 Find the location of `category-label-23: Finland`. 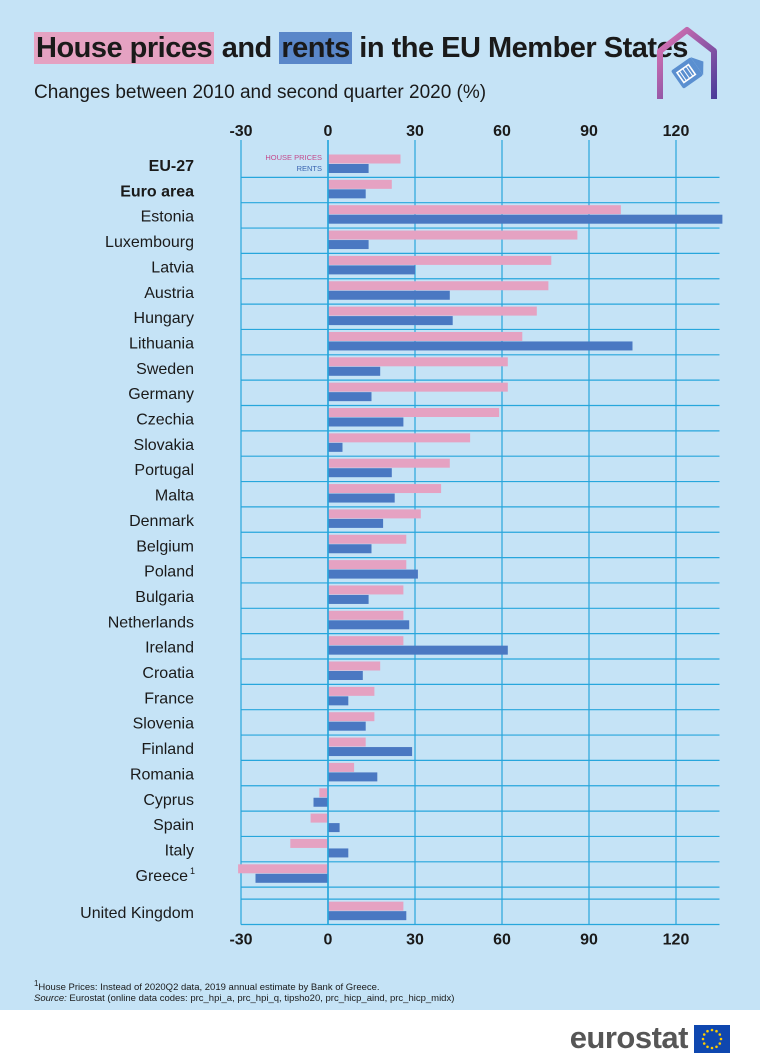

category-label-23: Finland is located at coordinates (168, 749).